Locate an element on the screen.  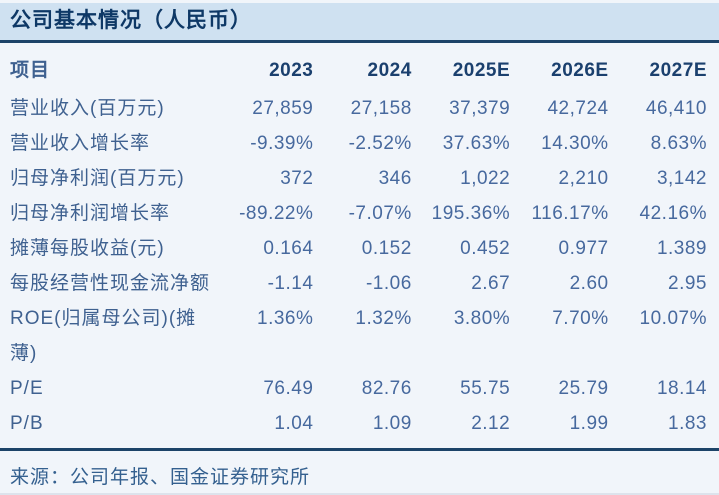
row-value: 372 is located at coordinates (297, 178).